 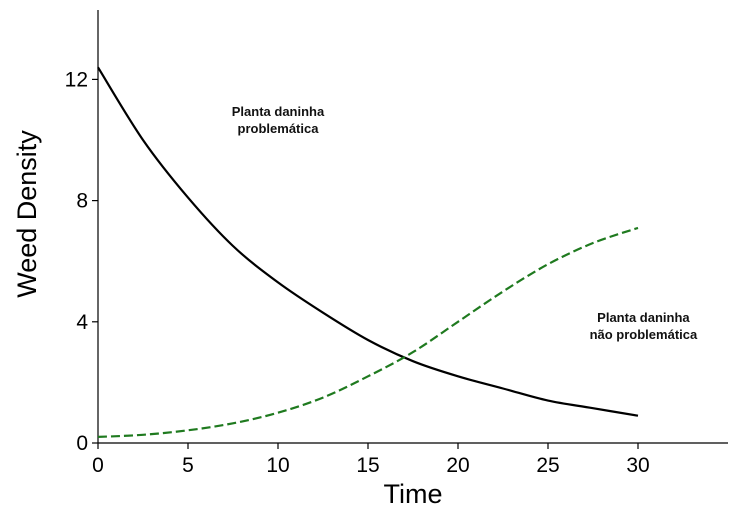 I want to click on annotation-line: não problemática, so click(x=644, y=334).